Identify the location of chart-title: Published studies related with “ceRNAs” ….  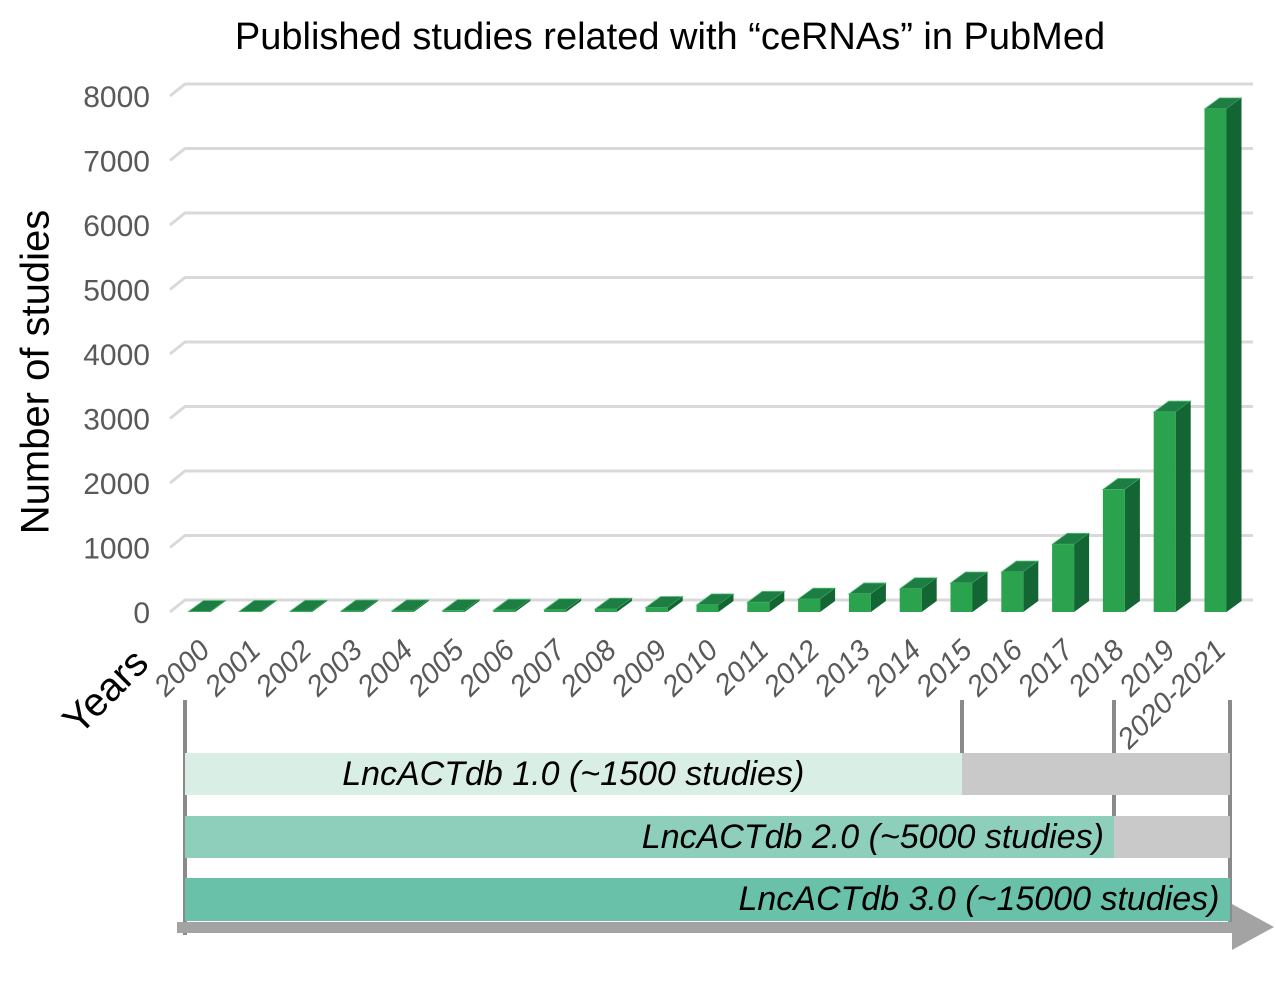
(670, 37).